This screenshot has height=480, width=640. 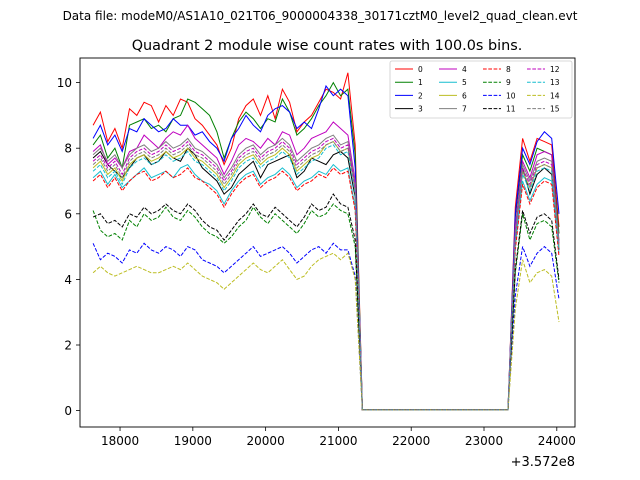 What do you see at coordinates (120, 441) in the screenshot?
I see `x-tick-label: 18000` at bounding box center [120, 441].